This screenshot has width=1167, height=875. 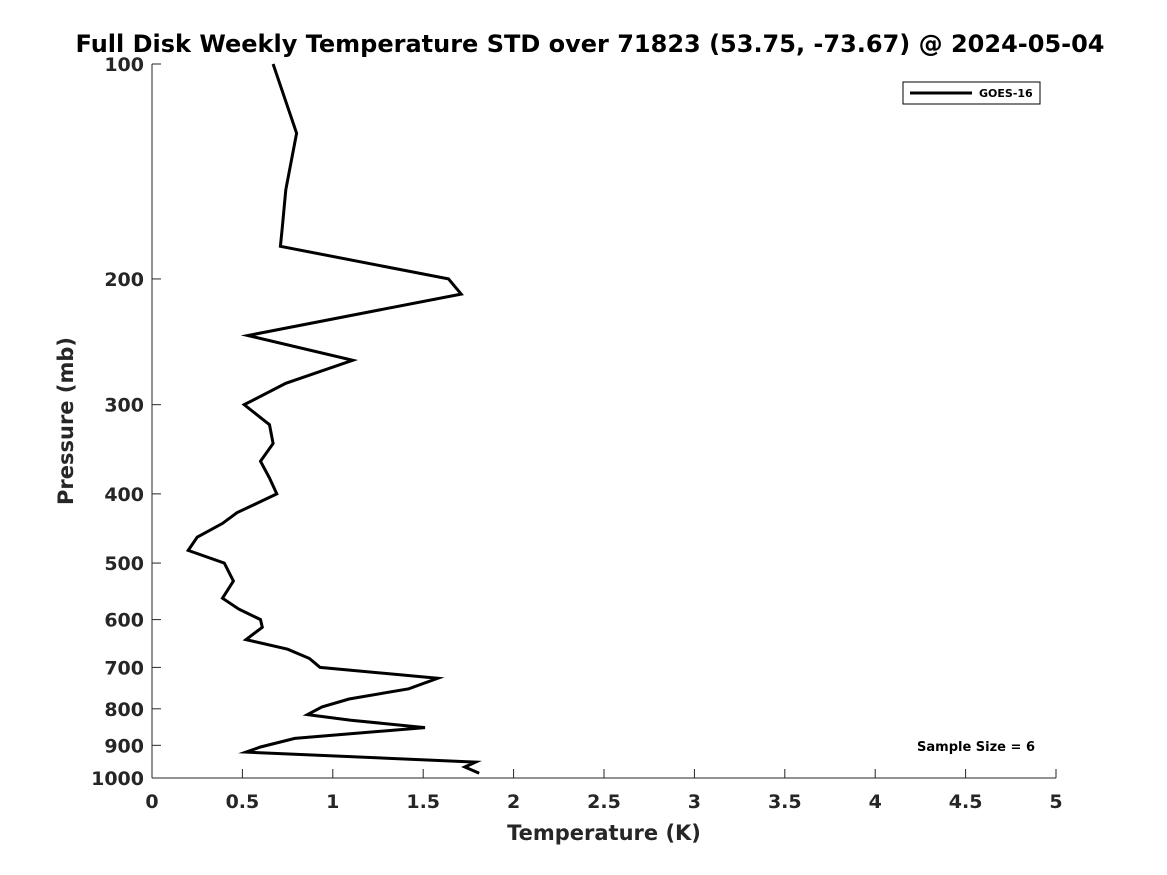 I want to click on y-tick-label: 900, so click(x=124, y=746).